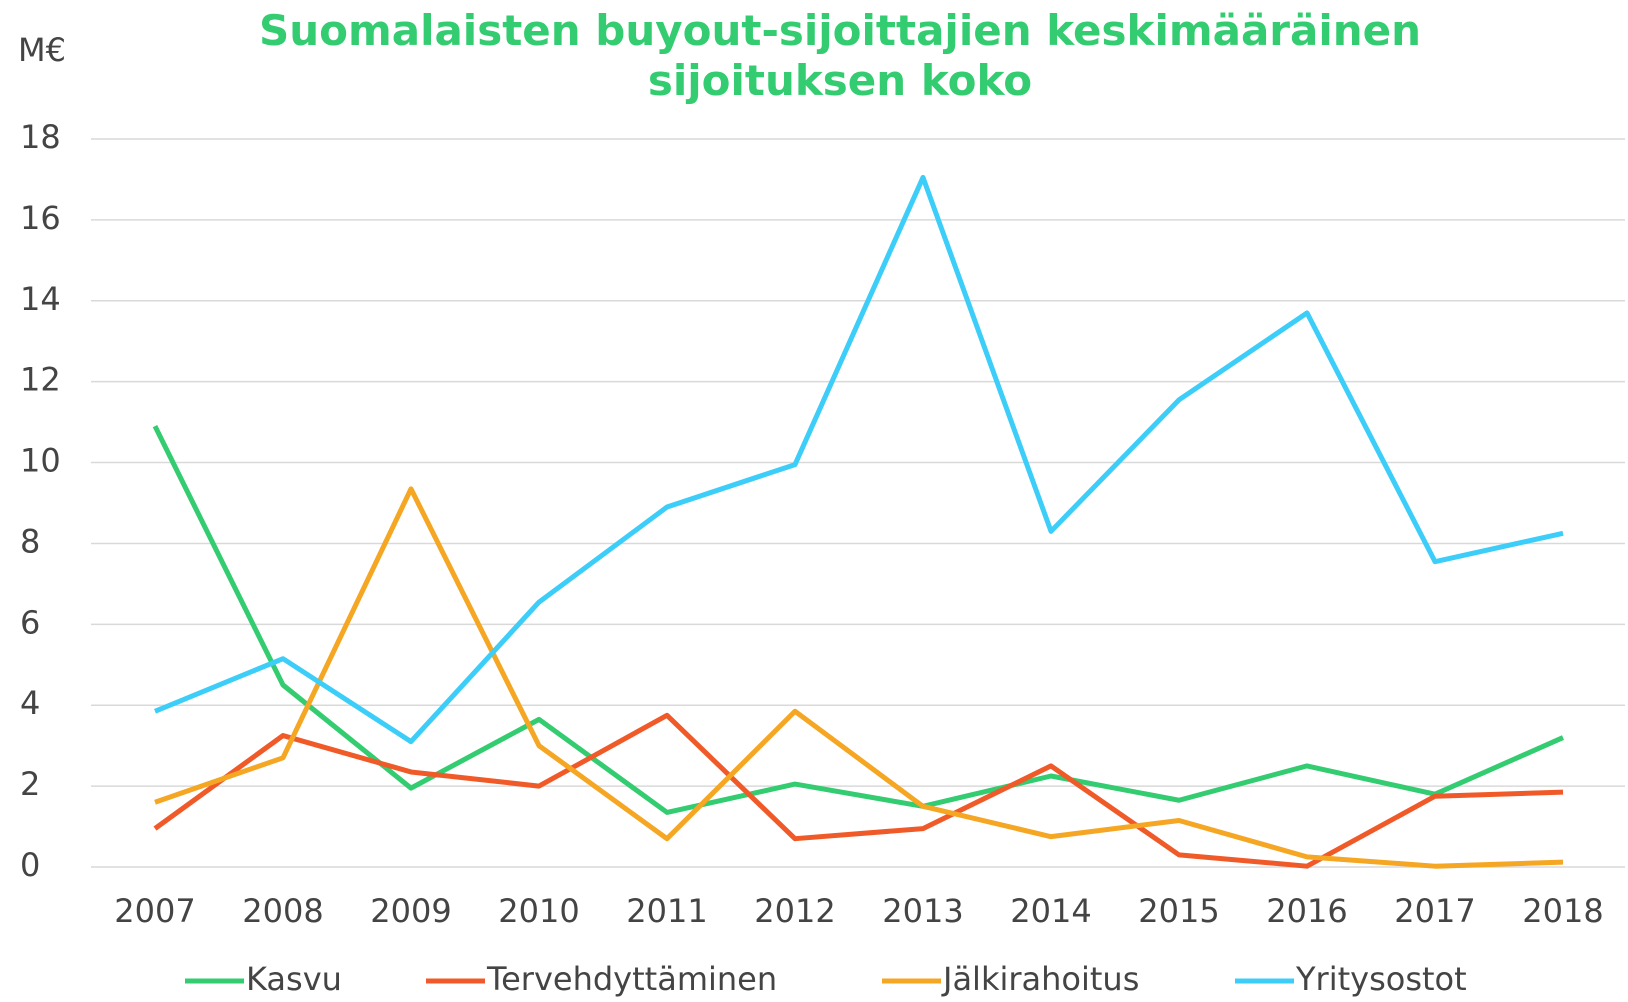  I want to click on series-line, so click(858, 790).